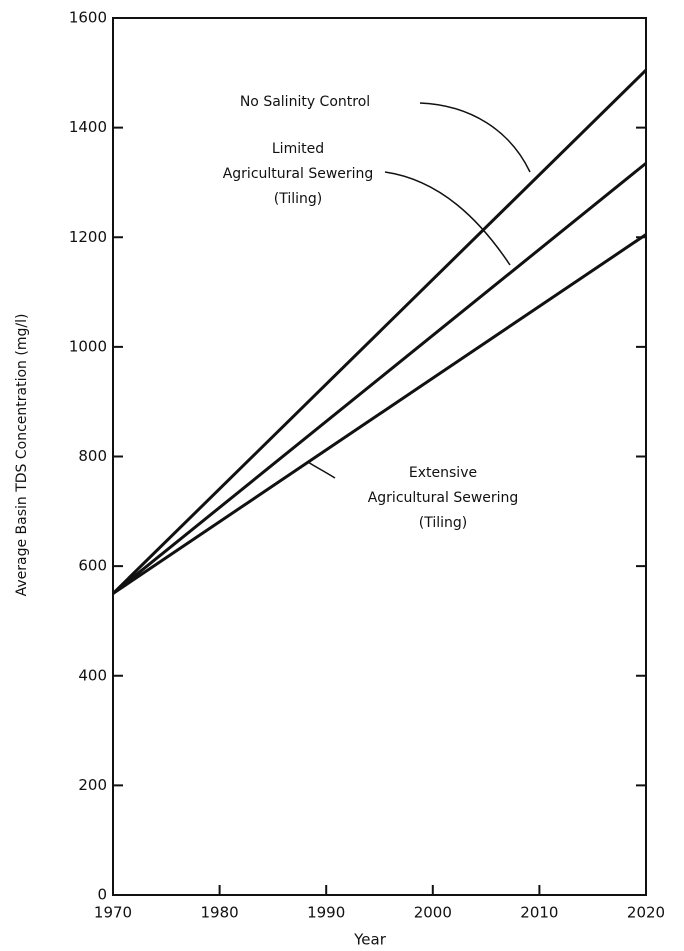 The height and width of the screenshot is (951, 684). Describe the element at coordinates (539, 913) in the screenshot. I see `x-tick-label: 2010` at that location.